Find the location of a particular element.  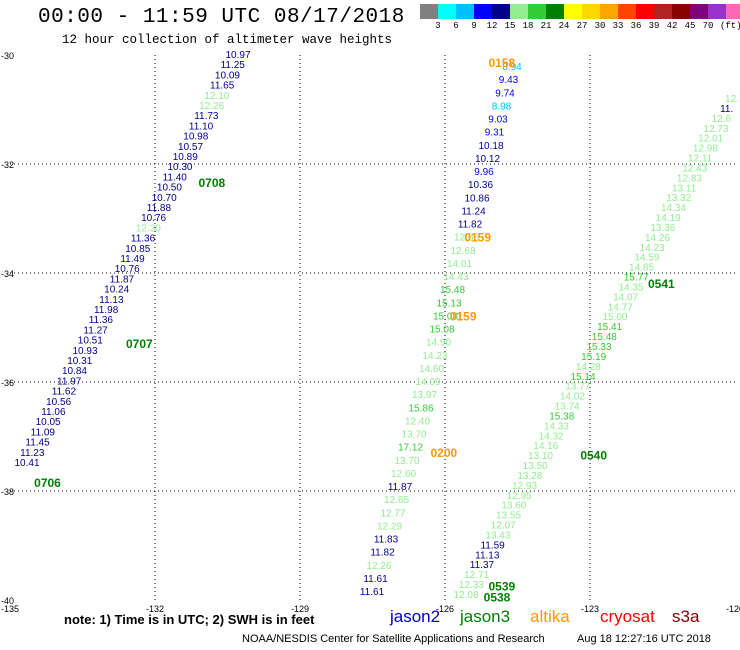

wave-height-value: 11.06 is located at coordinates (53, 412).